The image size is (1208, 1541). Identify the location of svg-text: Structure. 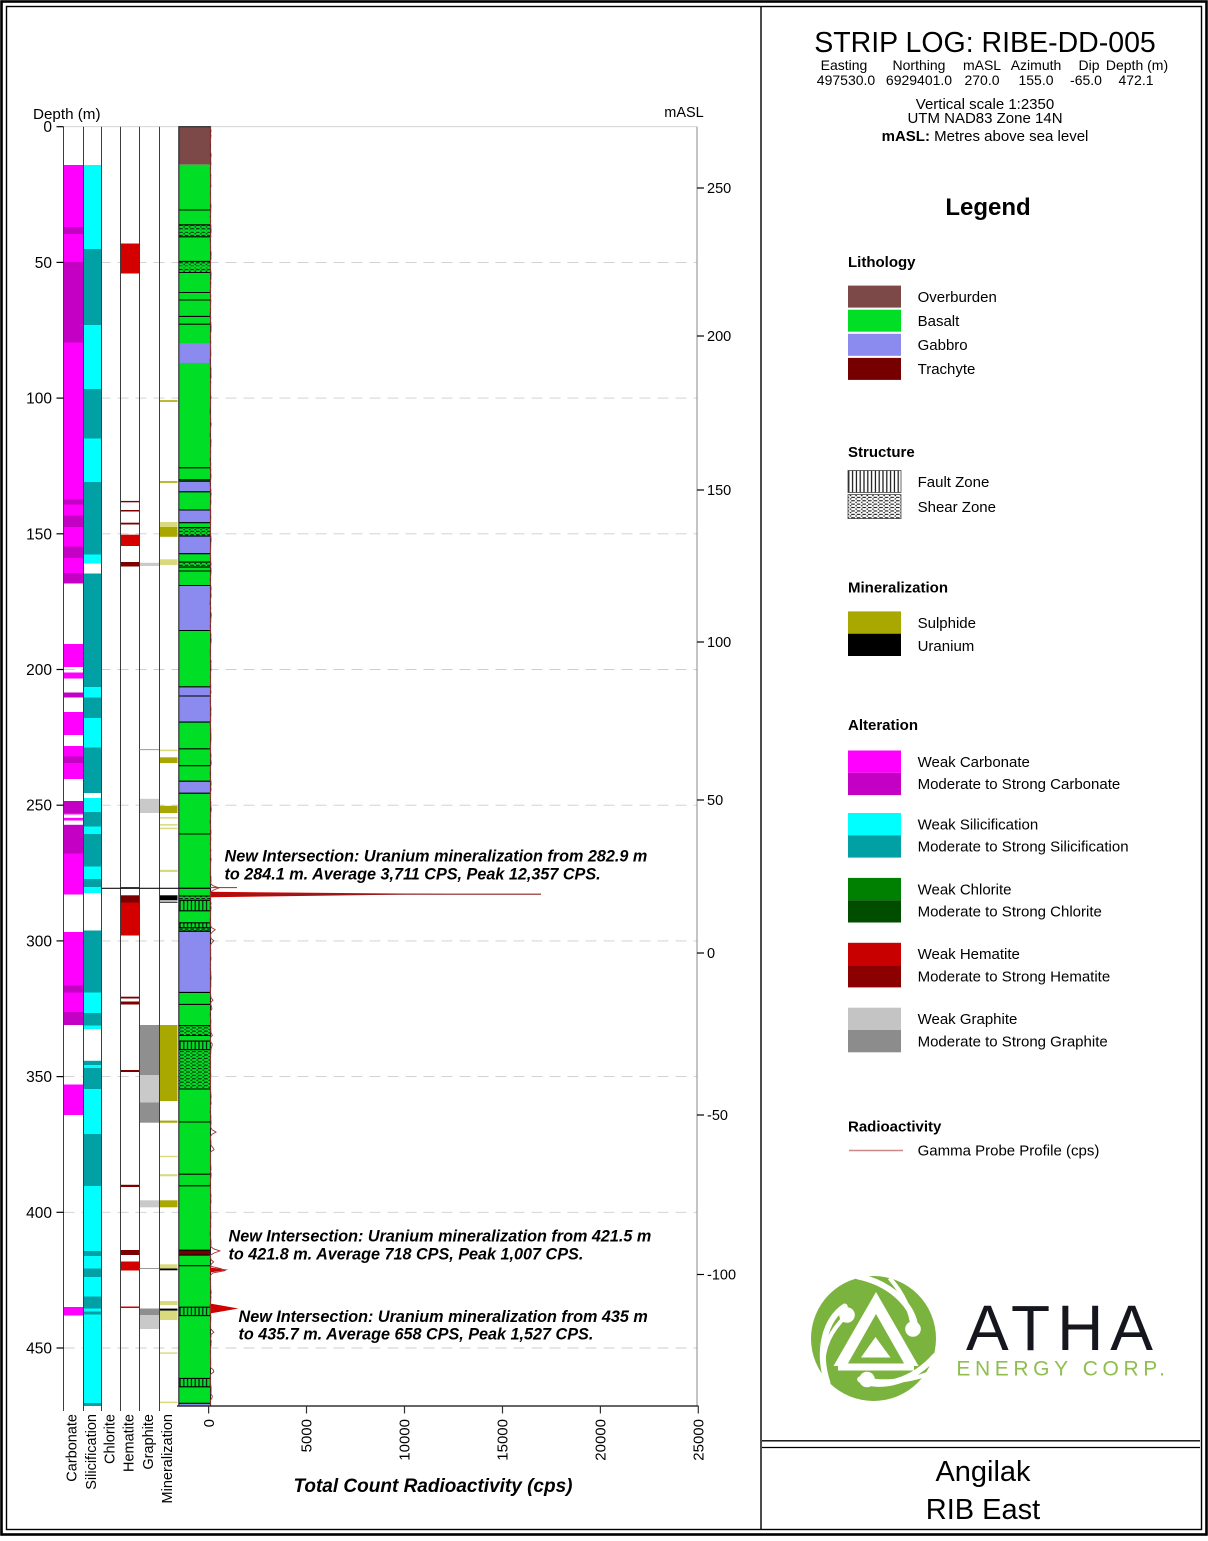
(881, 452).